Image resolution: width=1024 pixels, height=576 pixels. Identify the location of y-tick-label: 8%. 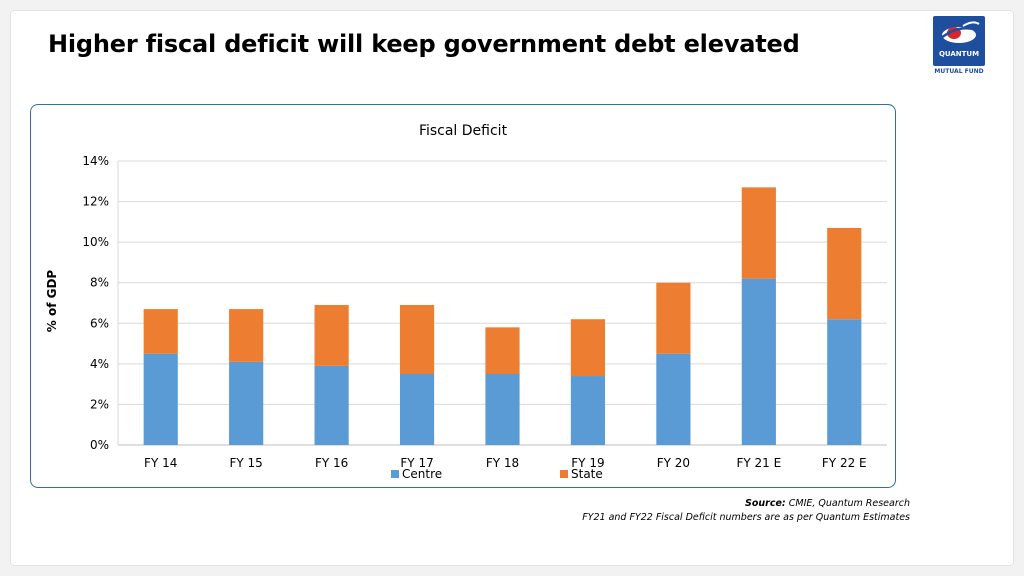
(99, 283).